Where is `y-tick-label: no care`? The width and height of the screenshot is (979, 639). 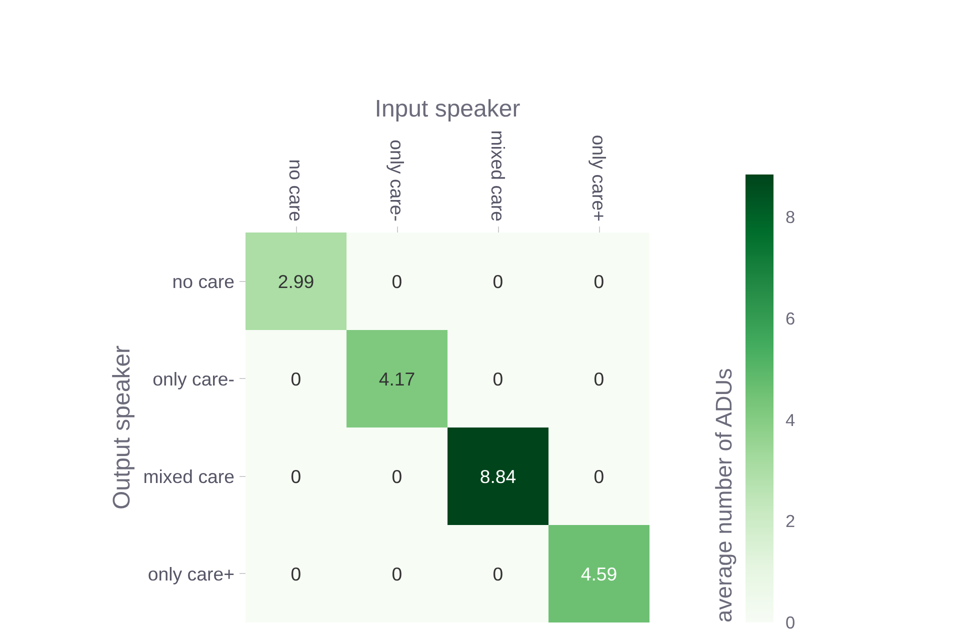 y-tick-label: no care is located at coordinates (203, 281).